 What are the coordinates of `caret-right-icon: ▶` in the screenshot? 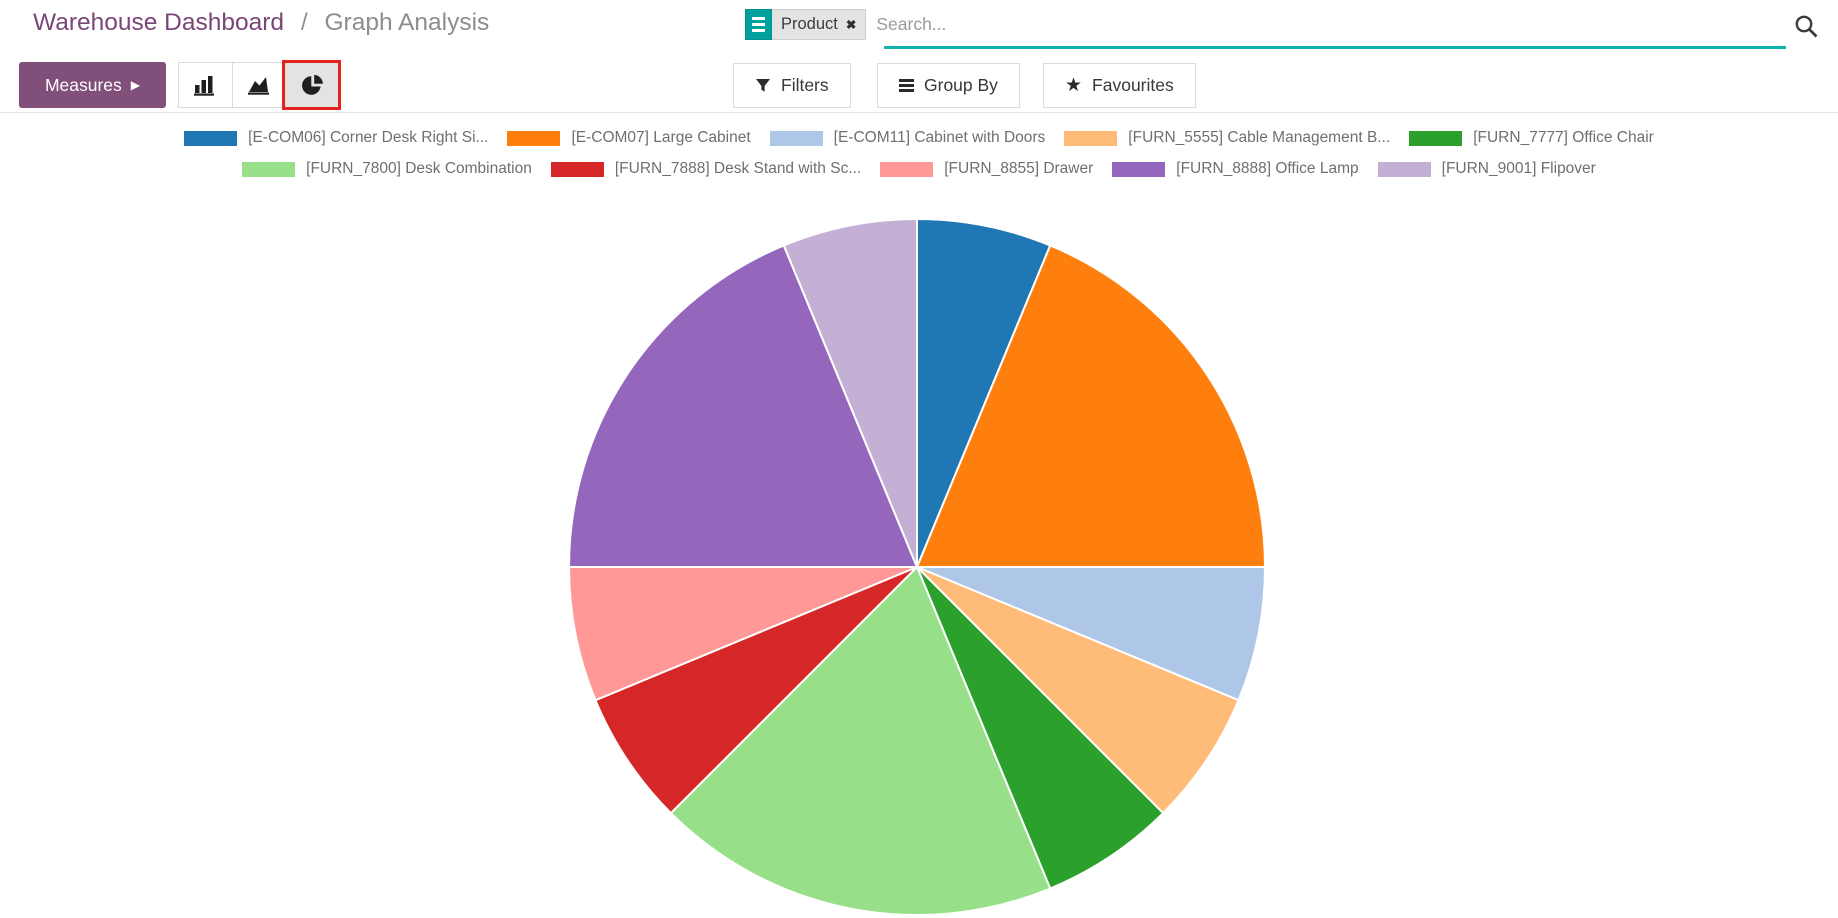 It's located at (135, 85).